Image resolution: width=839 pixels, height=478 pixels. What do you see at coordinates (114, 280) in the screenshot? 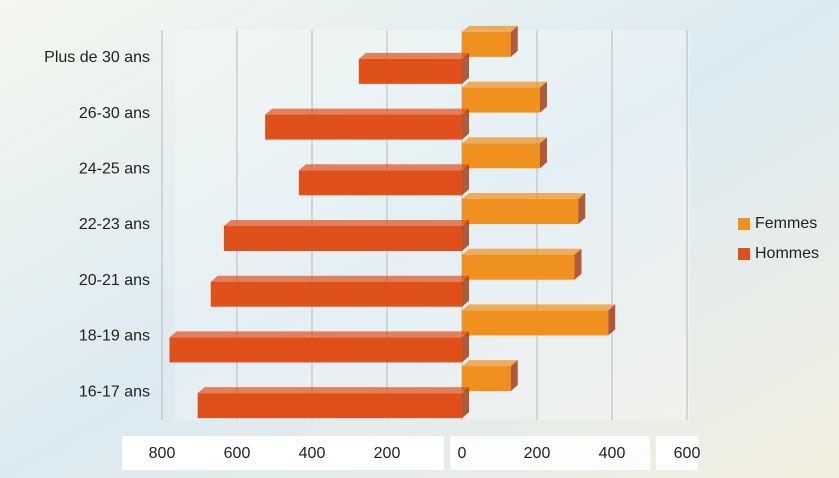
I see `y-tick-label: 20-21 ans` at bounding box center [114, 280].